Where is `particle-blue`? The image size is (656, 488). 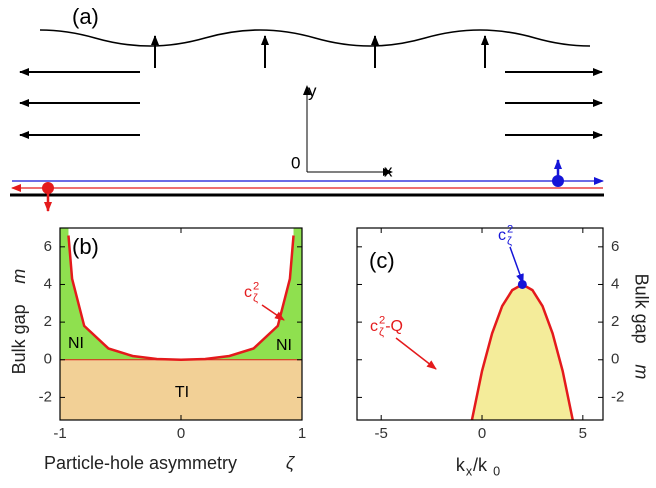
particle-blue is located at coordinates (558, 181).